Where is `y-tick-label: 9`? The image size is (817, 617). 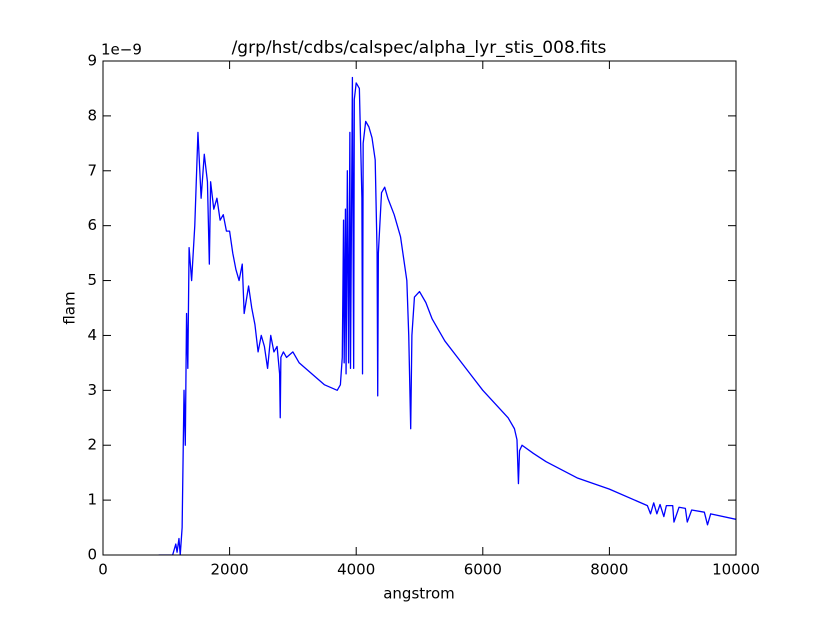
y-tick-label: 9 is located at coordinates (92, 61).